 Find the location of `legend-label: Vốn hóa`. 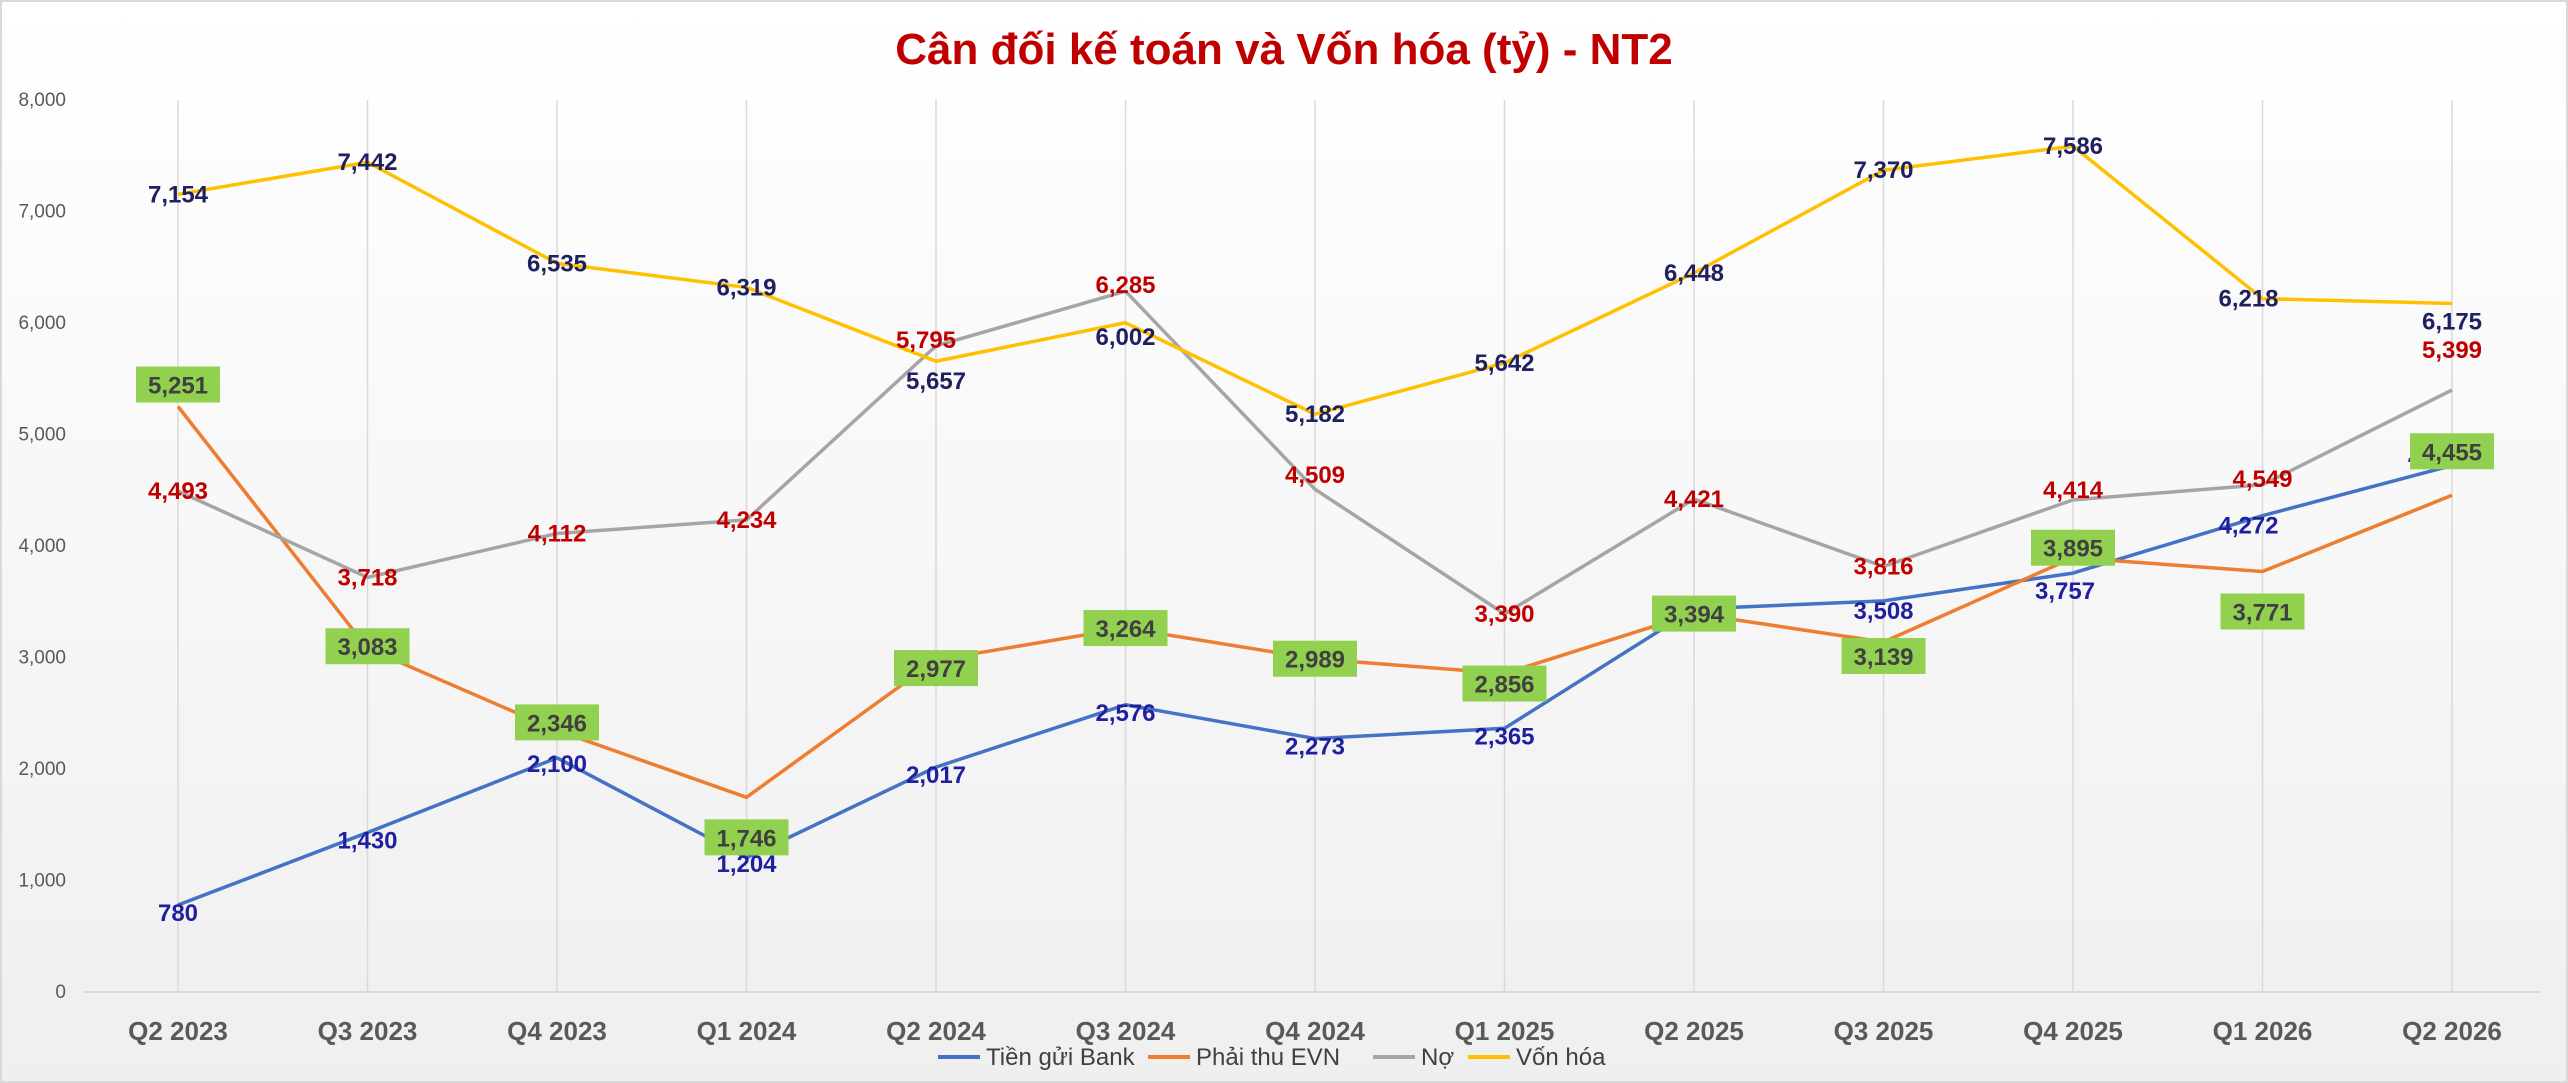

legend-label: Vốn hóa is located at coordinates (1561, 1057).